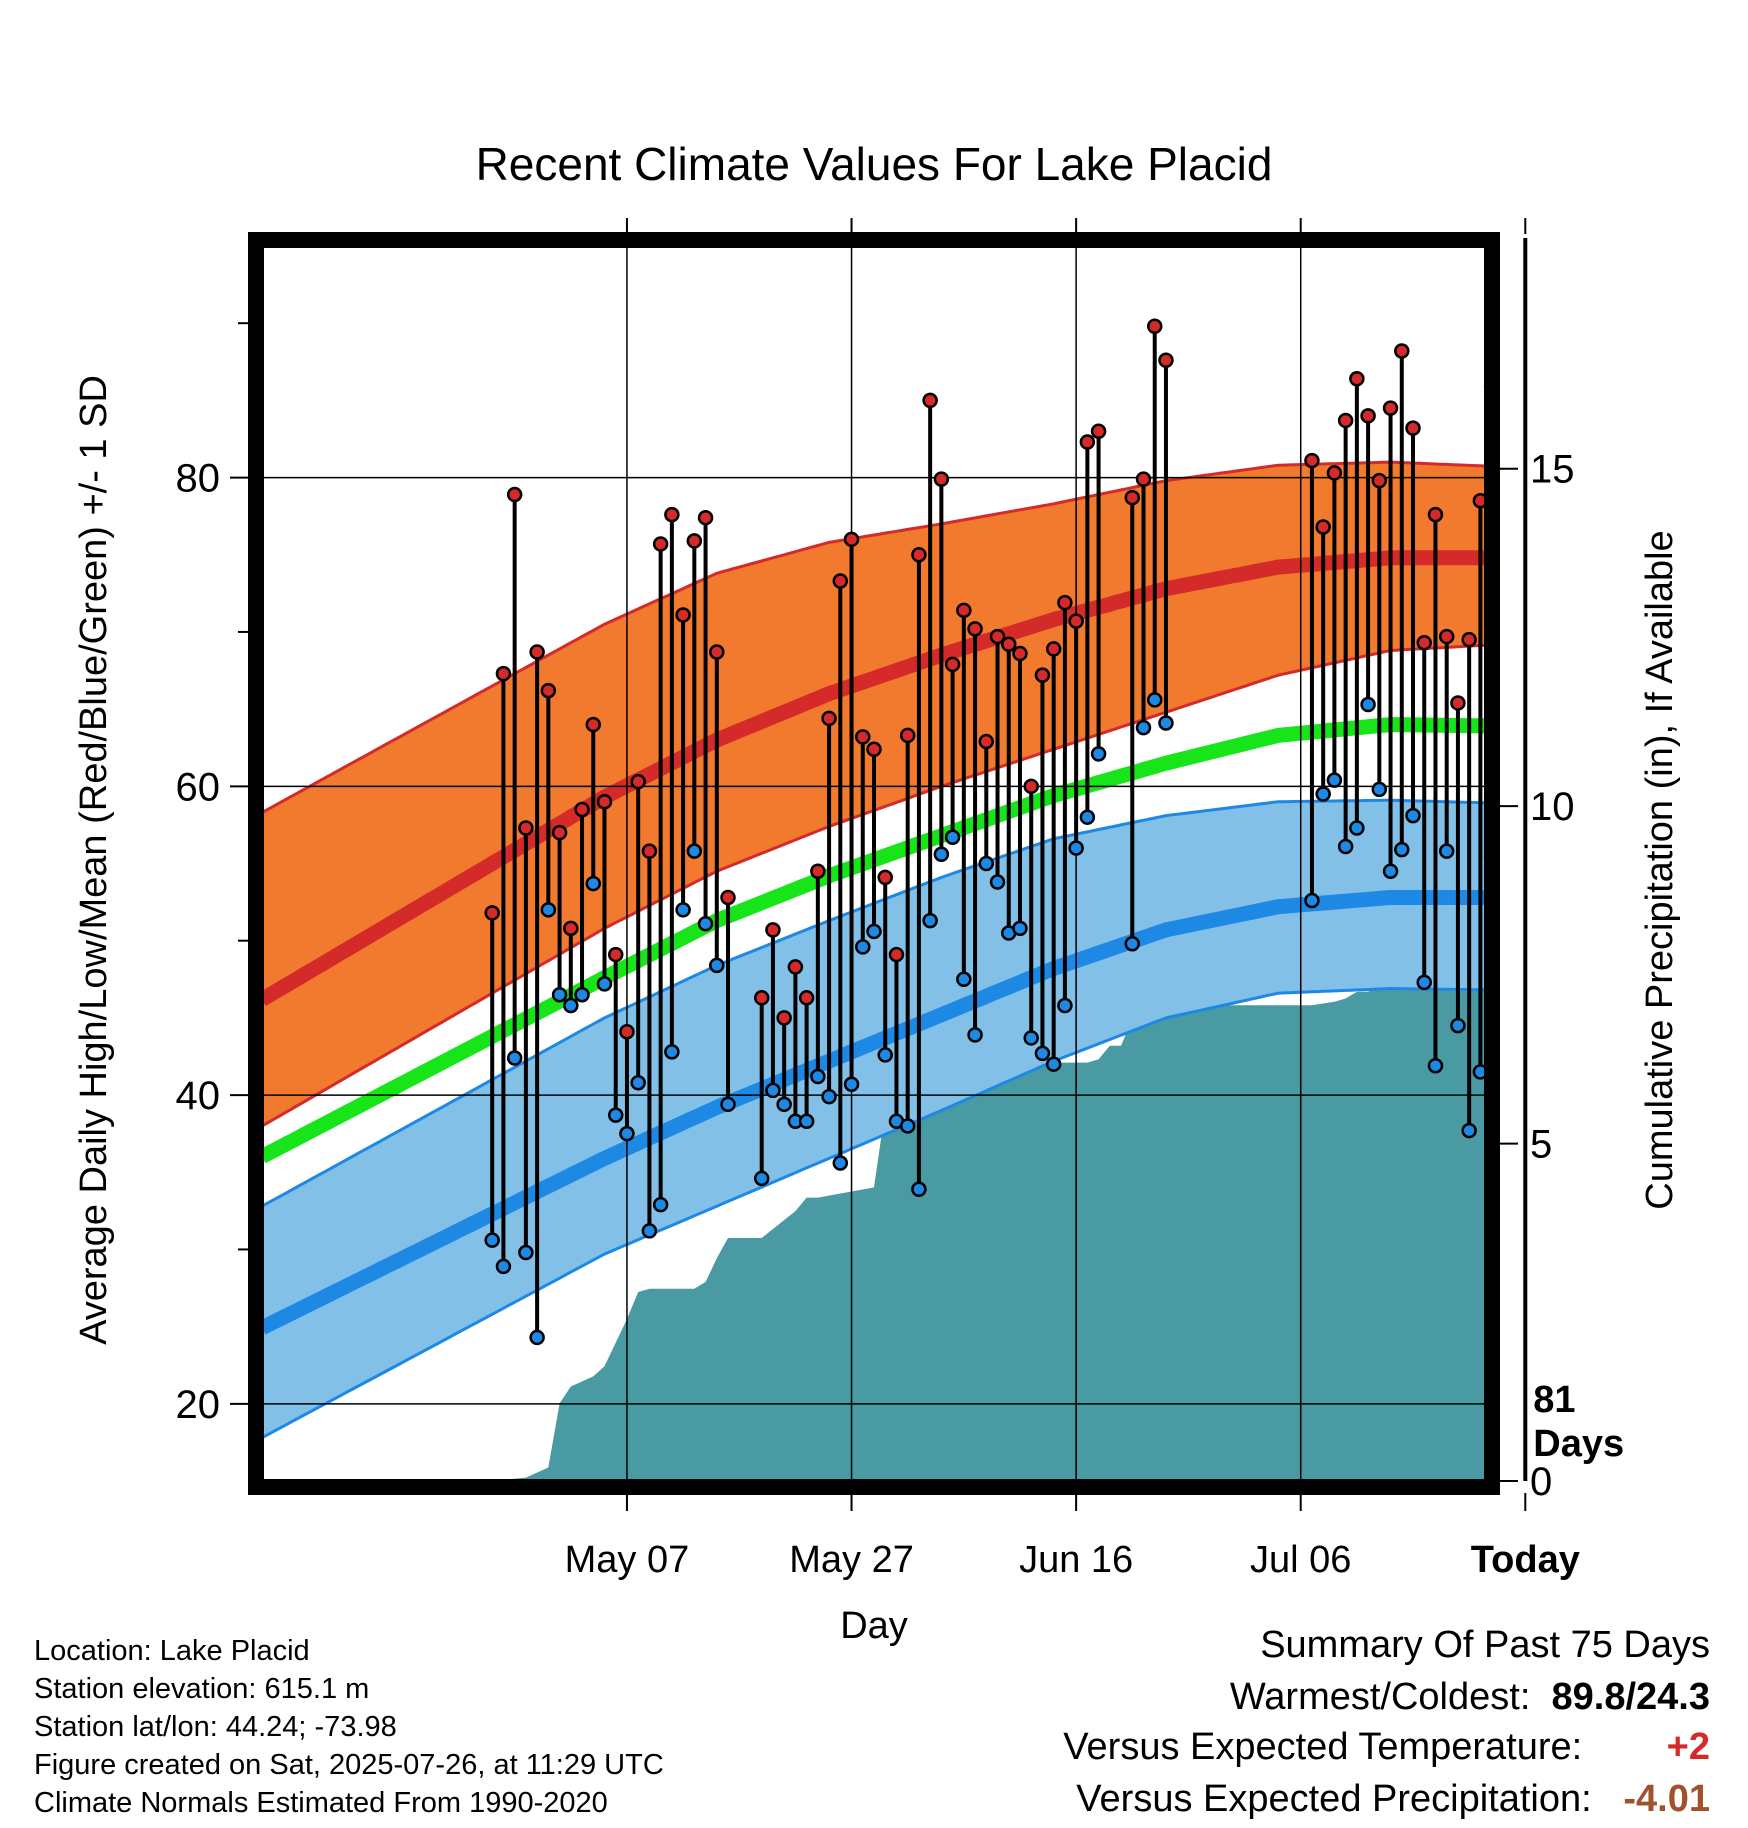  I want to click on elevation-text: Station elevation: 615.1 m, so click(202, 1689).